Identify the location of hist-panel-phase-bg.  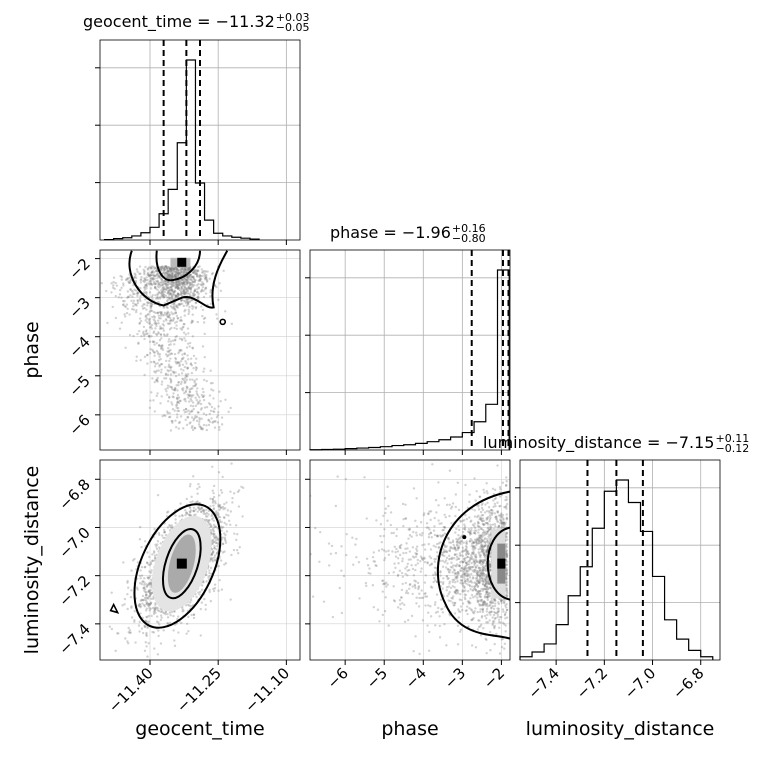
(410, 350).